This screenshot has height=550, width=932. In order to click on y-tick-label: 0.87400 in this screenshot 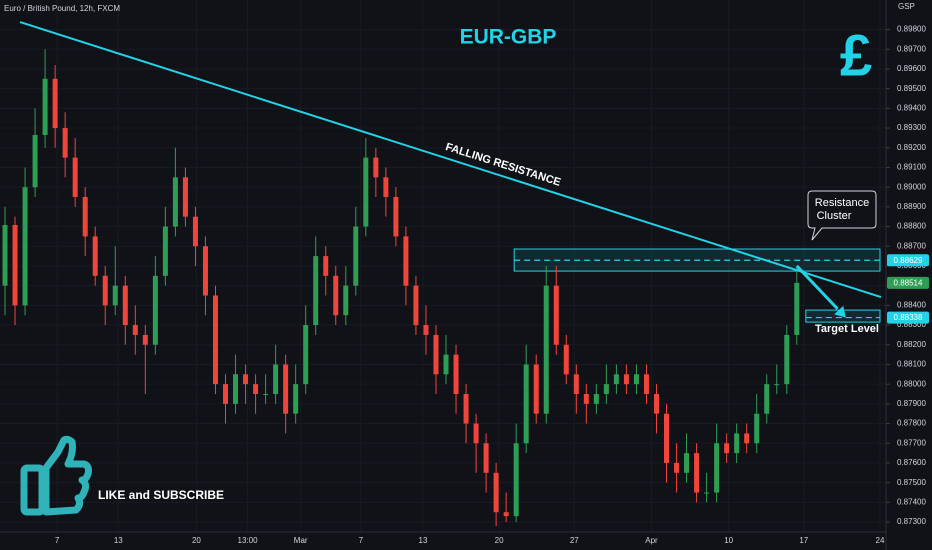, I will do `click(911, 501)`.